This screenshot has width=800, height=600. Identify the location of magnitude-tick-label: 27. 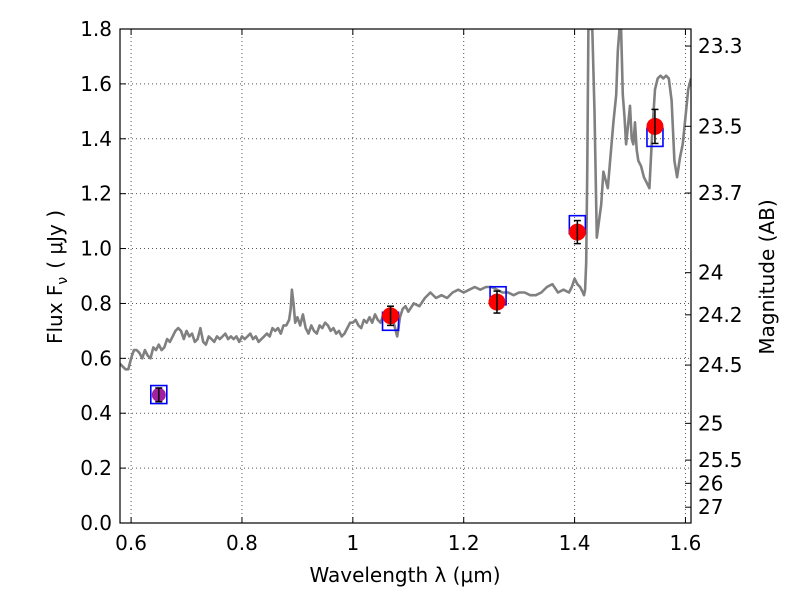
(710, 507).